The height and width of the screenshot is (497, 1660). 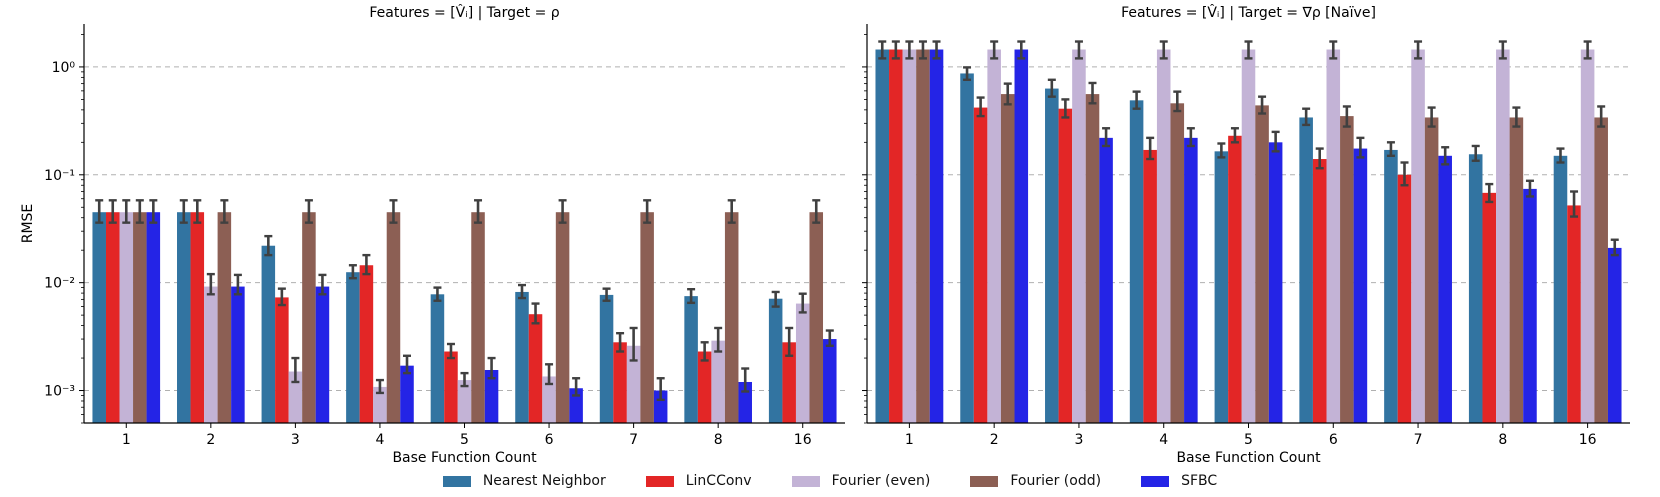 What do you see at coordinates (1502, 440) in the screenshot?
I see `panel2-x-tick-label-8: 8` at bounding box center [1502, 440].